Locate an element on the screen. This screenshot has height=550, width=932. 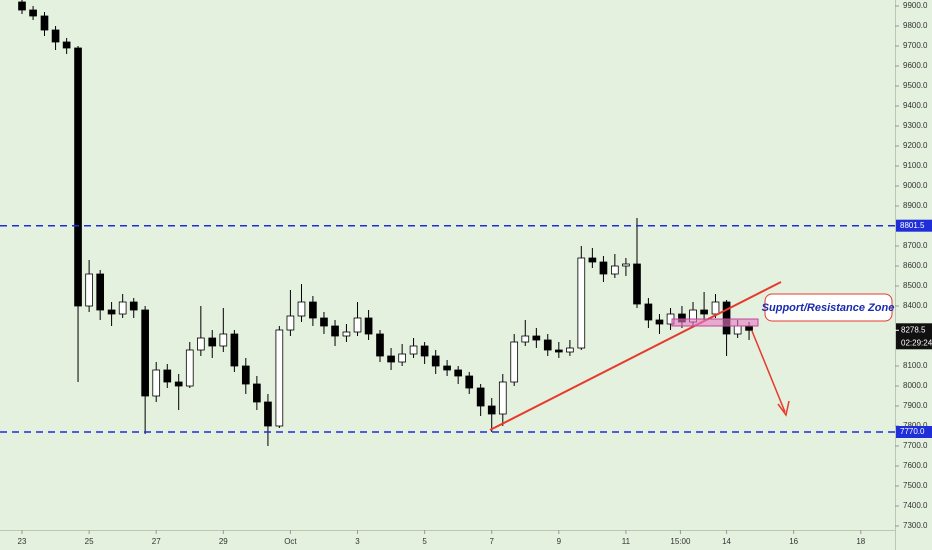
countdown: 02:29:24 is located at coordinates (916, 342).